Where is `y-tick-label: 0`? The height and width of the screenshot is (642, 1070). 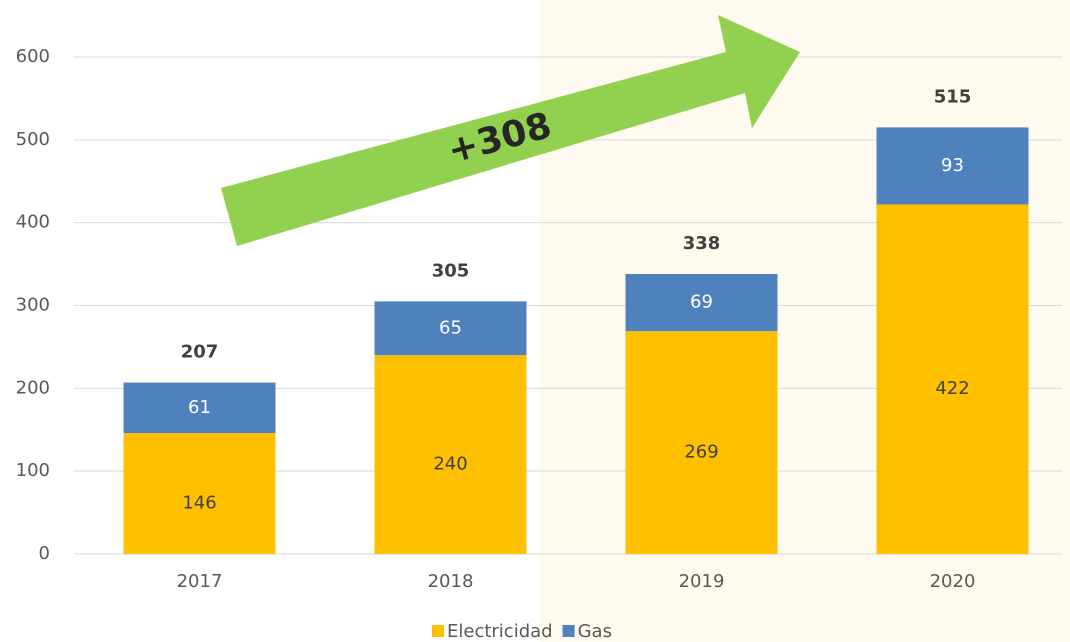 y-tick-label: 0 is located at coordinates (44, 553).